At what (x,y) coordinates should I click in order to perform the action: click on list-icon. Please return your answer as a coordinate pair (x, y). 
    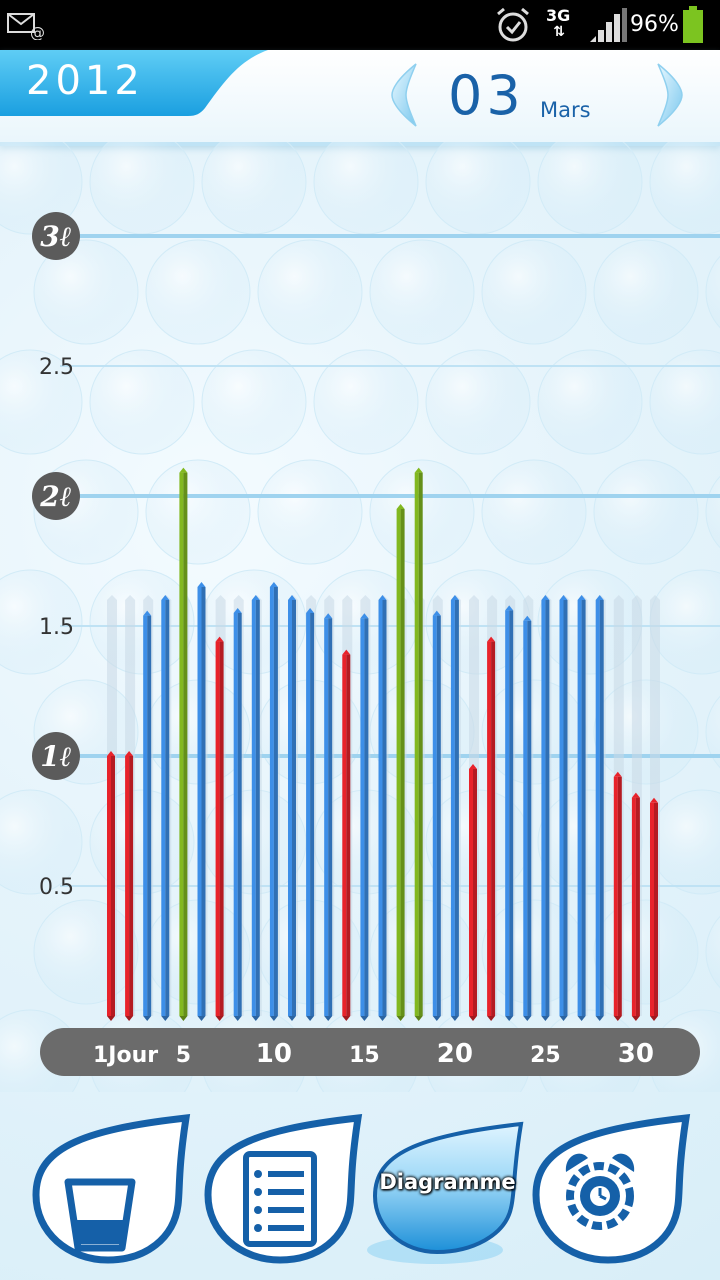
    Looking at the image, I should click on (283, 1189).